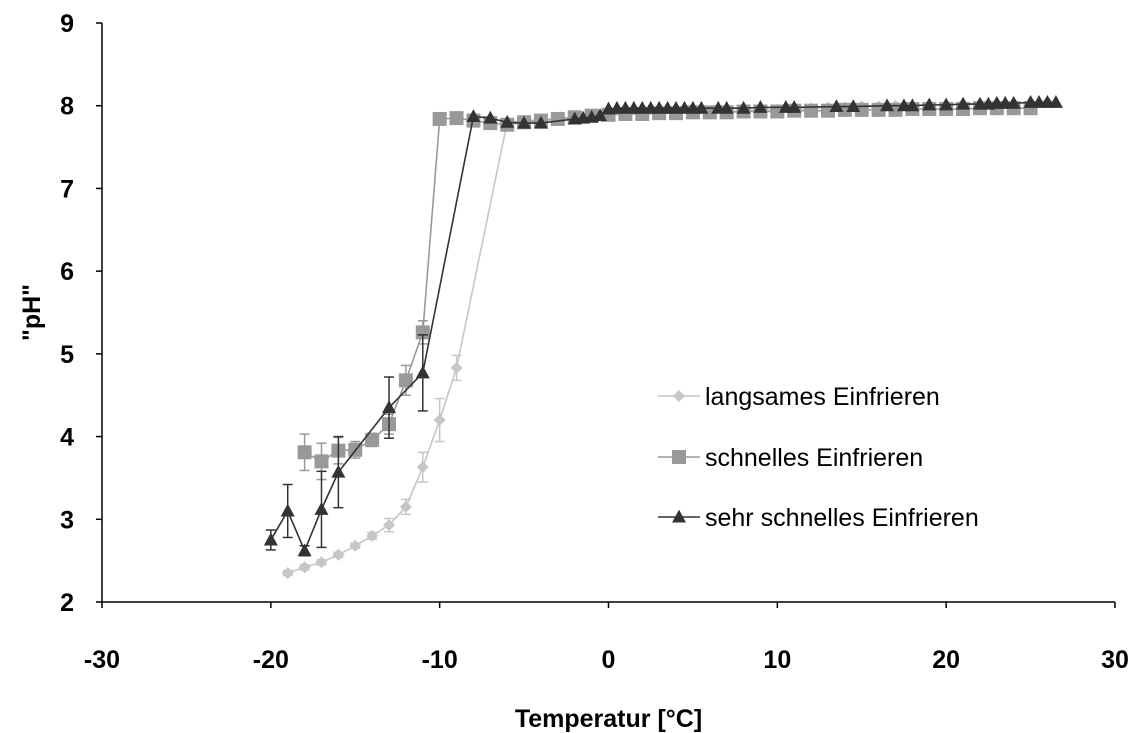 This screenshot has width=1138, height=733. Describe the element at coordinates (67, 438) in the screenshot. I see `y-tick-label: 4` at that location.